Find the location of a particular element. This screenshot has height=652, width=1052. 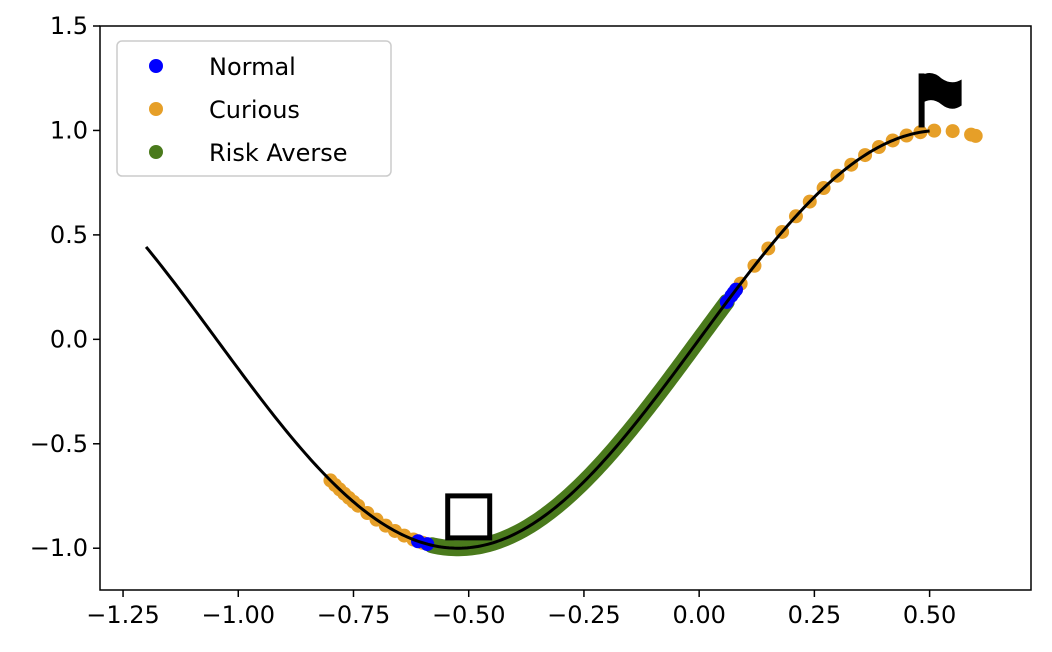

x-tick-label: −1.00 is located at coordinates (238, 615).